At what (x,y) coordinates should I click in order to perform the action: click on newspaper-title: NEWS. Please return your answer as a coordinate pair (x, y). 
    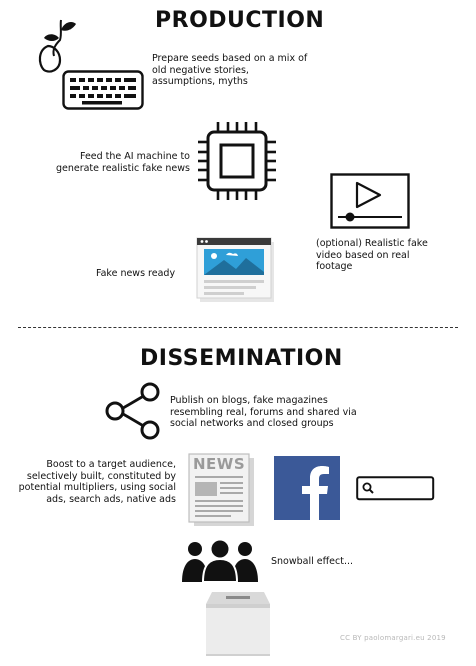
    Looking at the image, I should click on (219, 464).